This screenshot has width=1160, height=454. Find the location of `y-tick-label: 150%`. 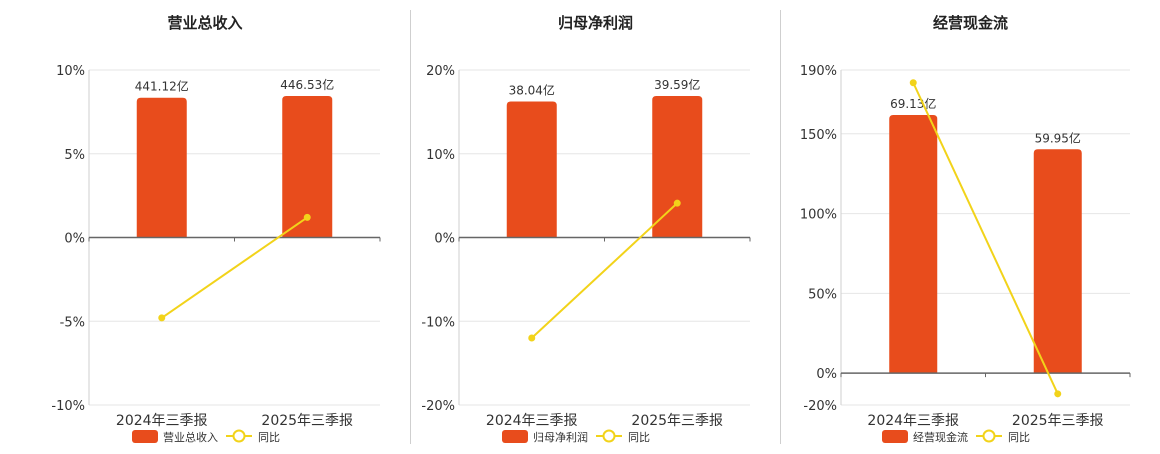

y-tick-label: 150% is located at coordinates (818, 135).